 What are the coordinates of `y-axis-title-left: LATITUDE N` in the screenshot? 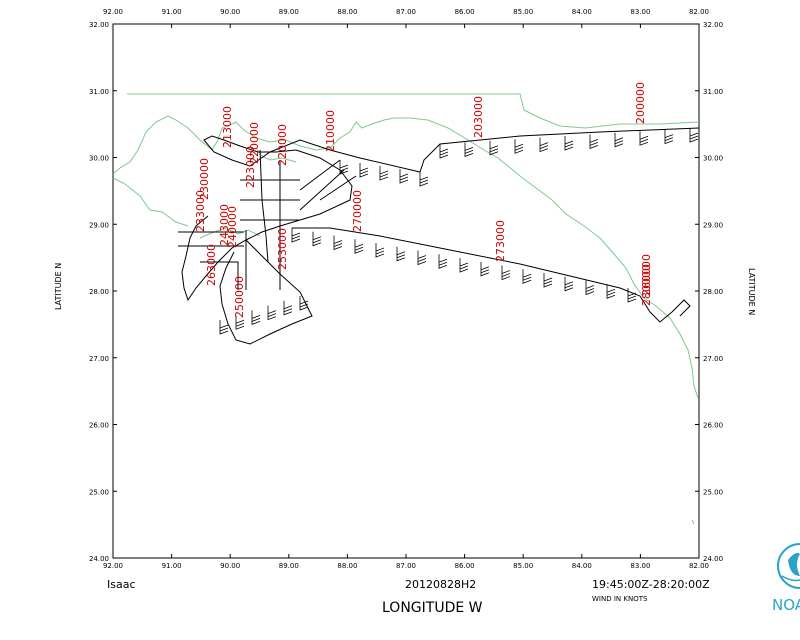 It's located at (58, 286).